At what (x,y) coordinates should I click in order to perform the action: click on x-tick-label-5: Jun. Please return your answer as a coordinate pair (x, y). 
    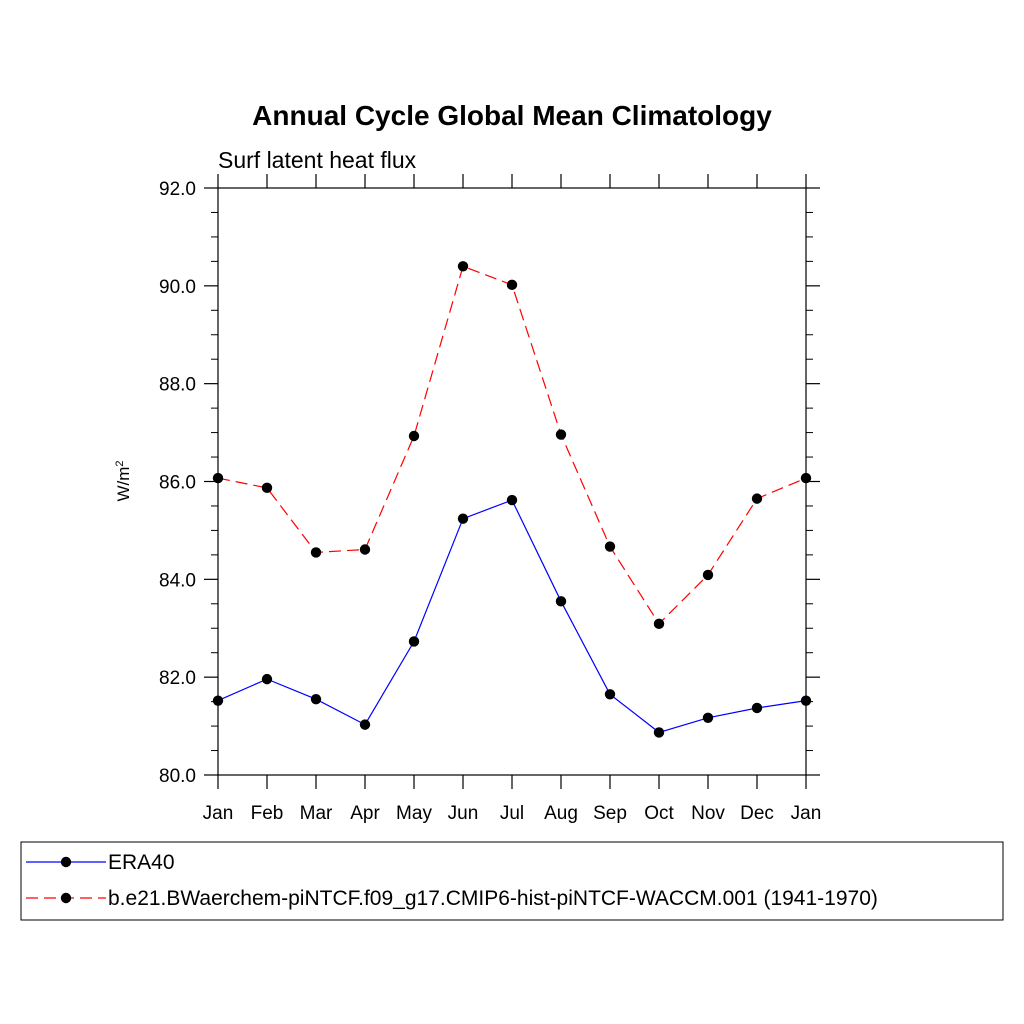
    Looking at the image, I should click on (463, 813).